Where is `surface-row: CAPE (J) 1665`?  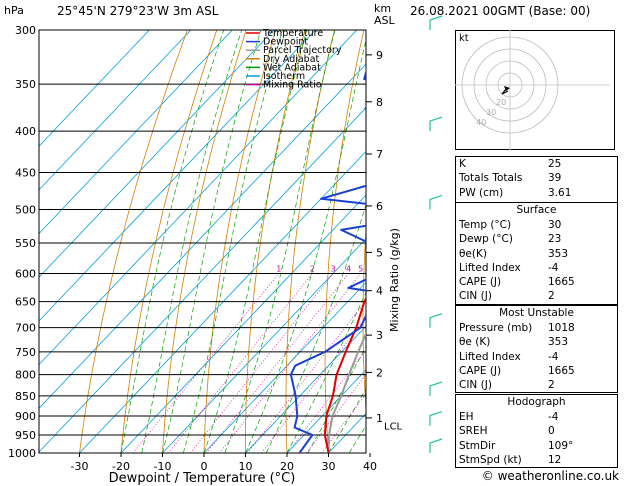 surface-row: CAPE (J) 1665 is located at coordinates (536, 282).